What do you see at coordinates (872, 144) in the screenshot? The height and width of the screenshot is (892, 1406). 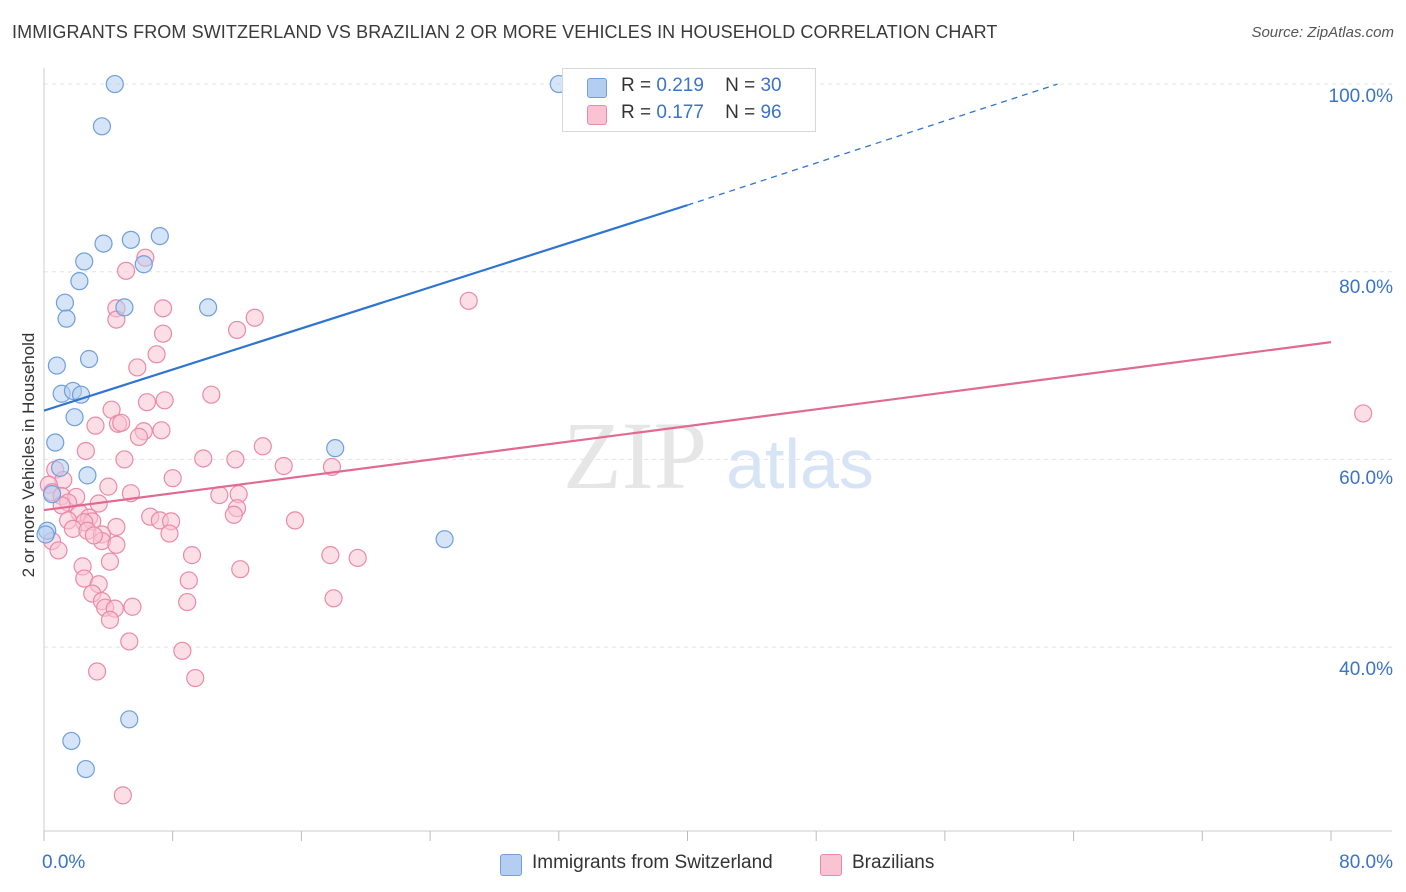 I see `swiss-trend-extension` at bounding box center [872, 144].